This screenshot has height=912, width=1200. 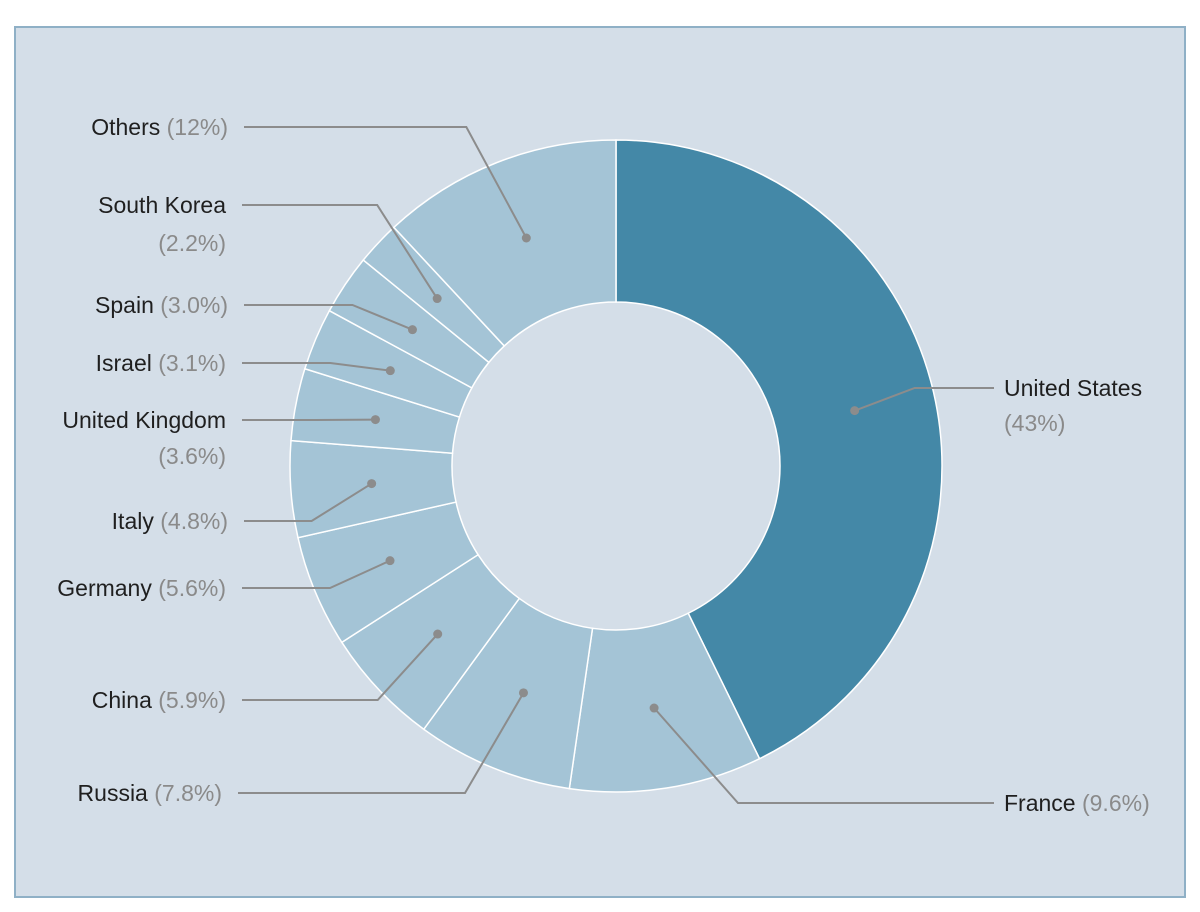 I want to click on slice-others, so click(x=504, y=243).